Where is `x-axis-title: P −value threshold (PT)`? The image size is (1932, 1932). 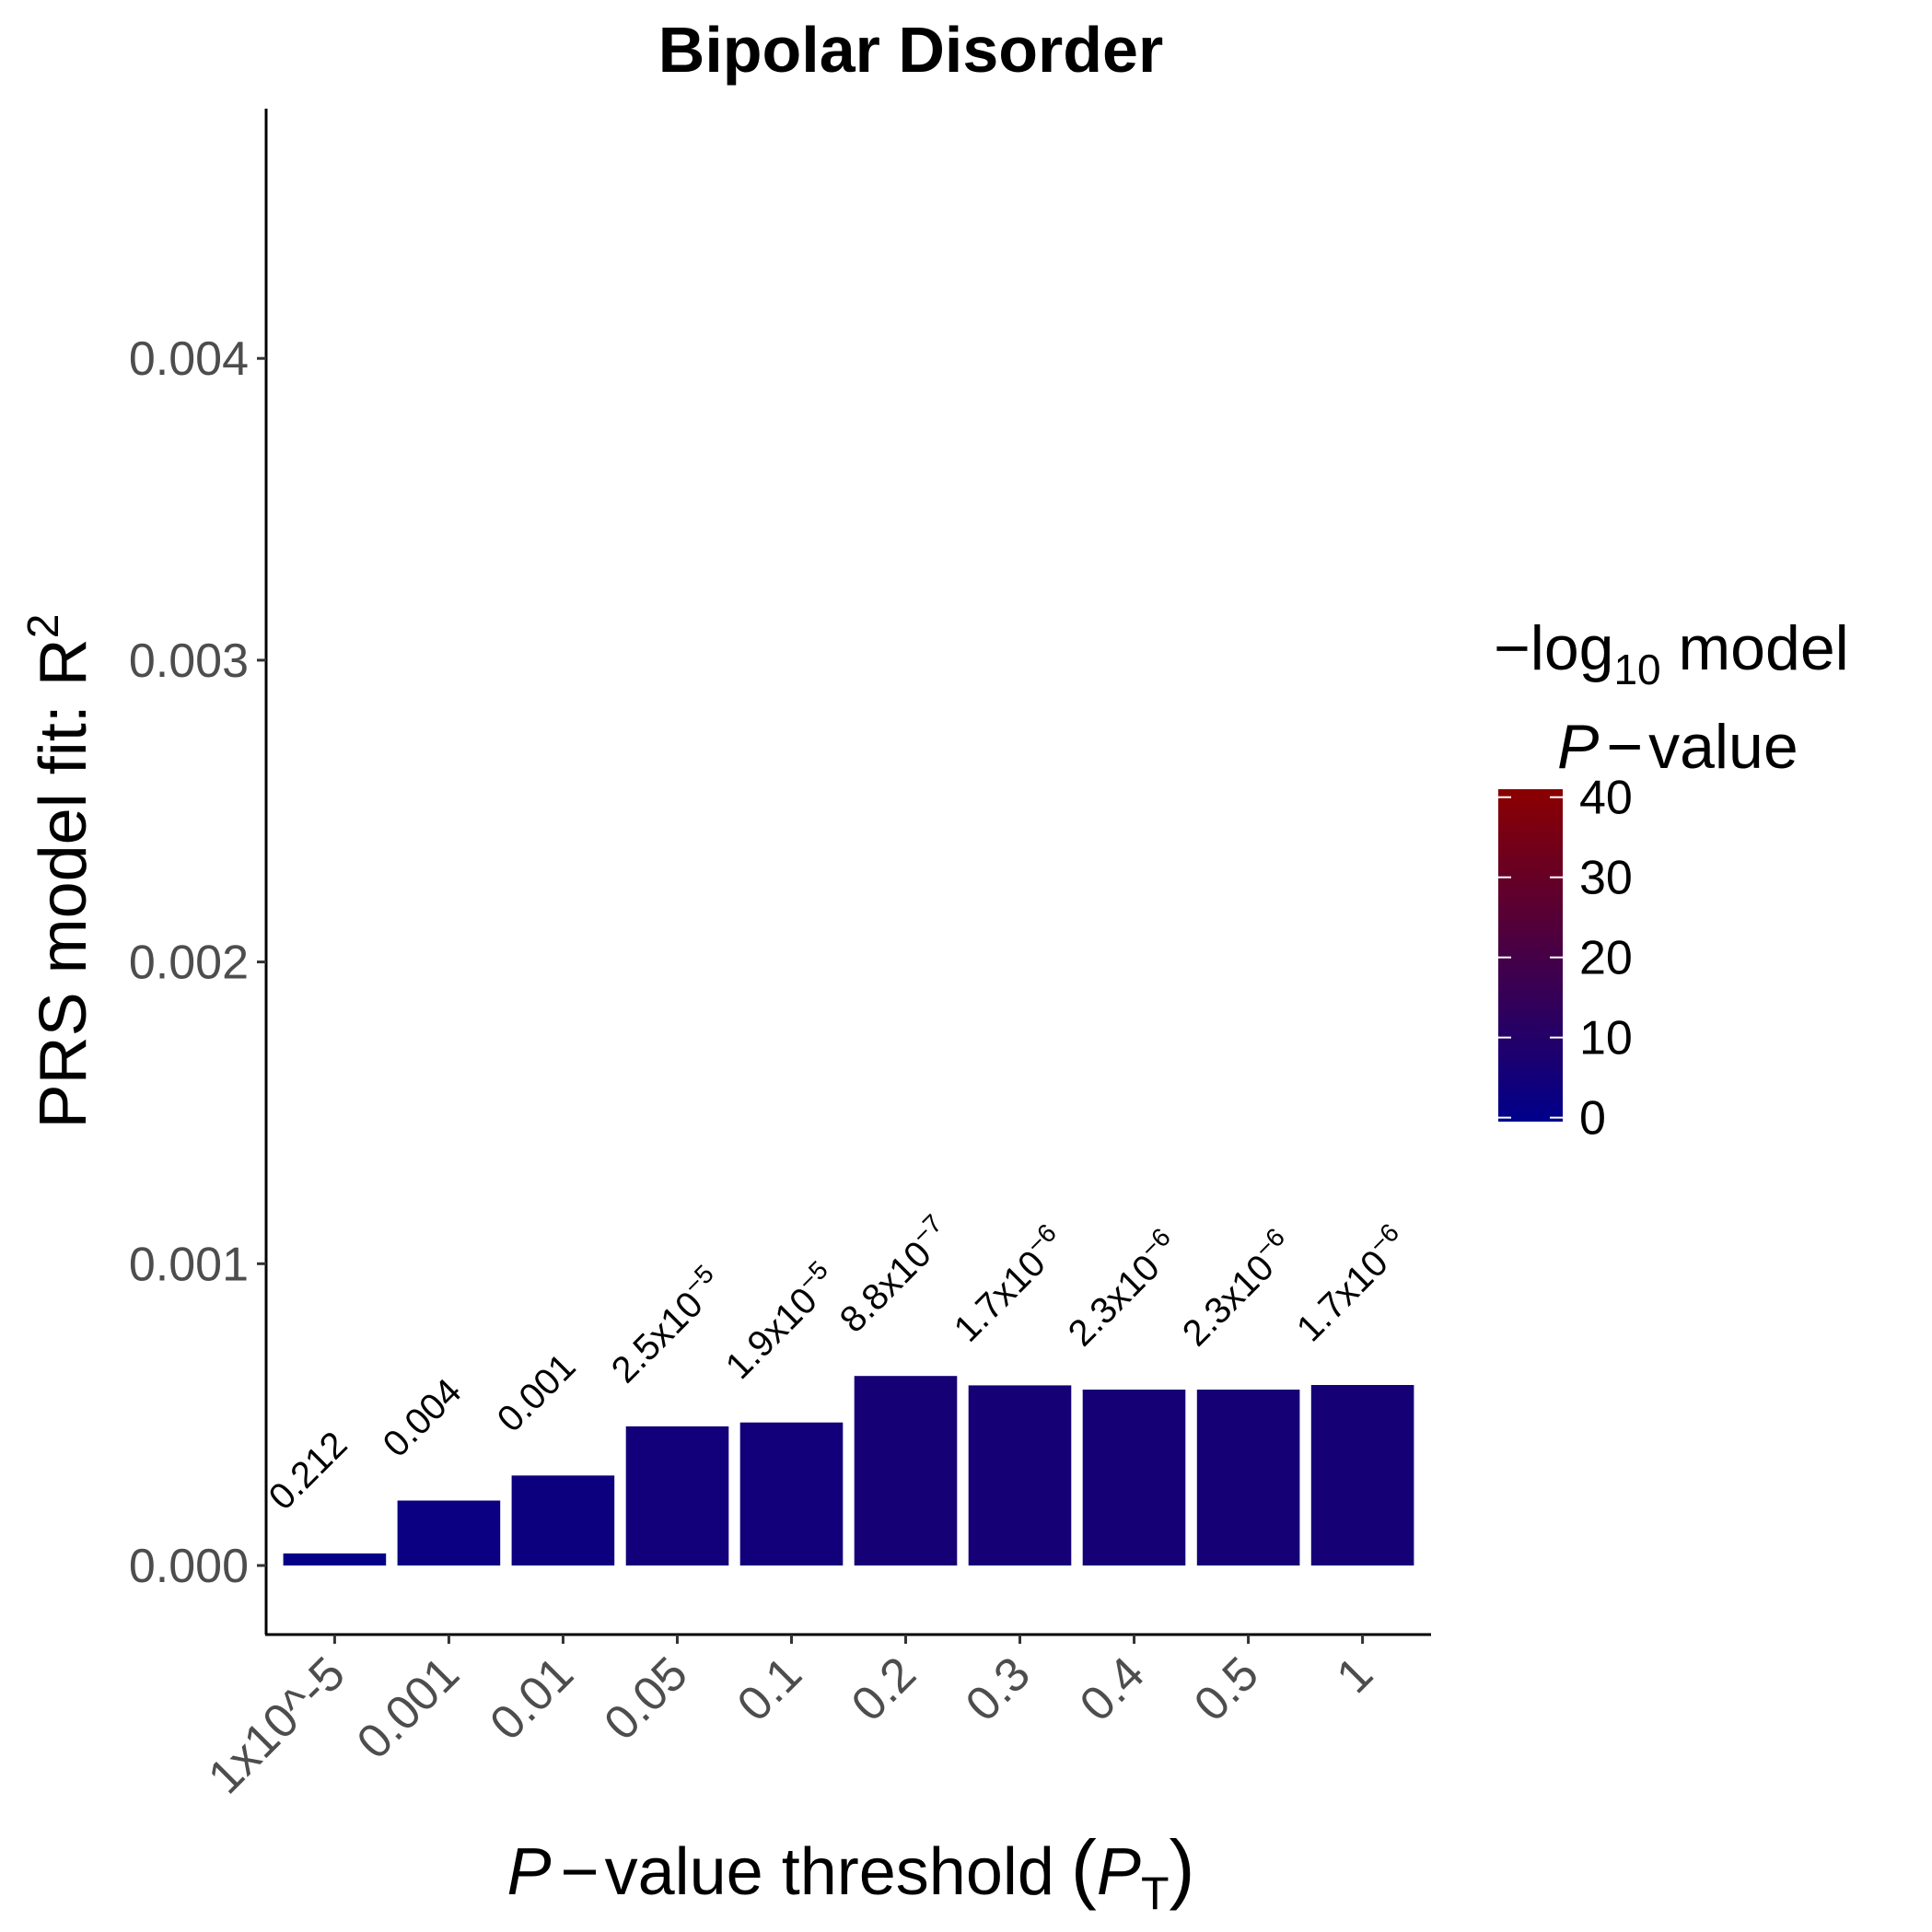 x-axis-title: P −value threshold (PT) is located at coordinates (851, 1871).